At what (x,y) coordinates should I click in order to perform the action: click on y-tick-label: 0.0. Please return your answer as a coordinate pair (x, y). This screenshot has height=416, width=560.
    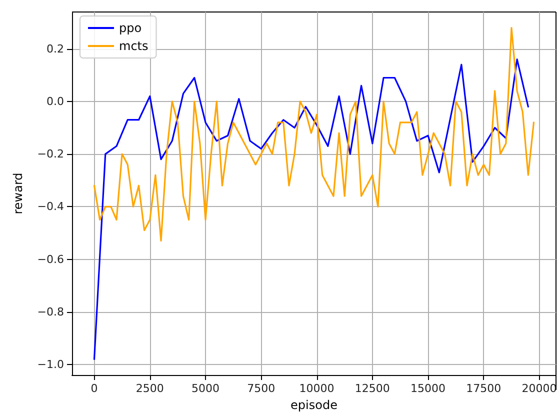
    Looking at the image, I should click on (55, 101).